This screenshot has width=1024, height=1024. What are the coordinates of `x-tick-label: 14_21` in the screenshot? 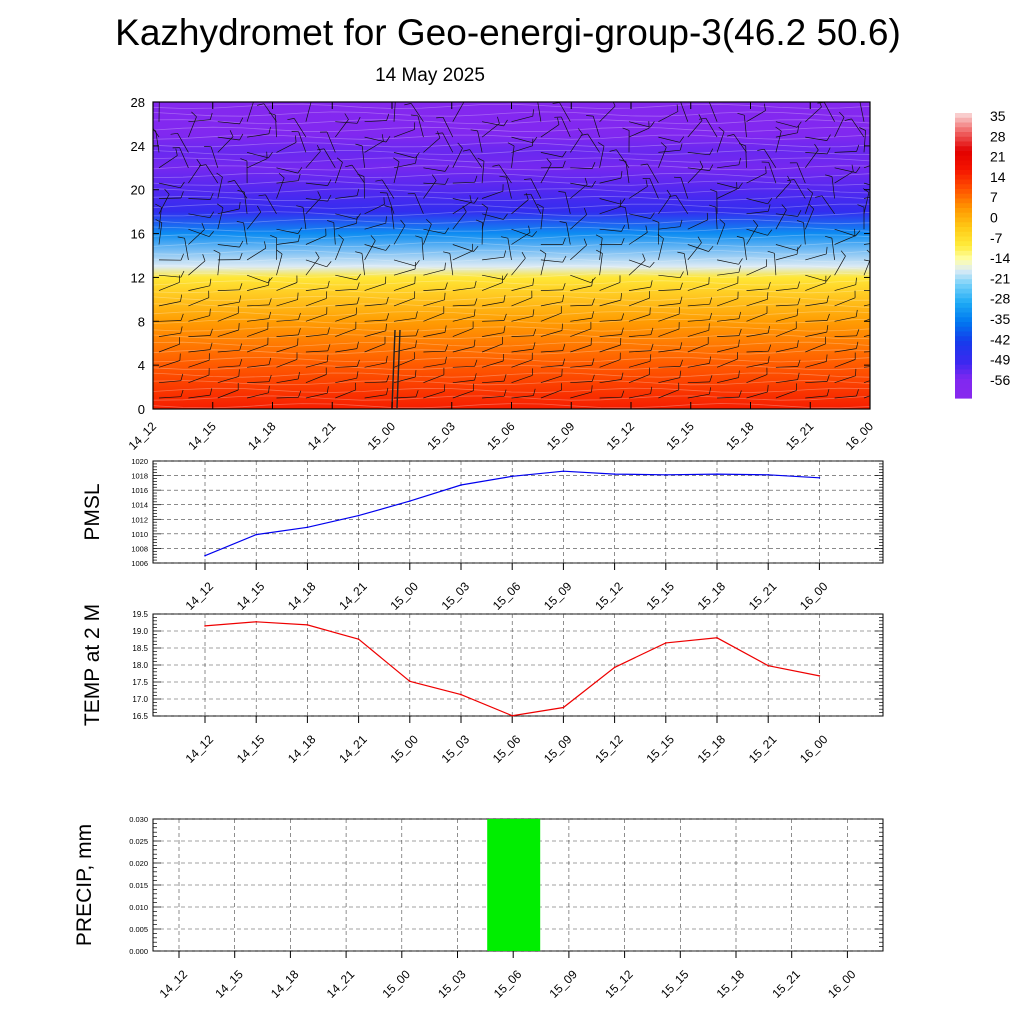 It's located at (353, 596).